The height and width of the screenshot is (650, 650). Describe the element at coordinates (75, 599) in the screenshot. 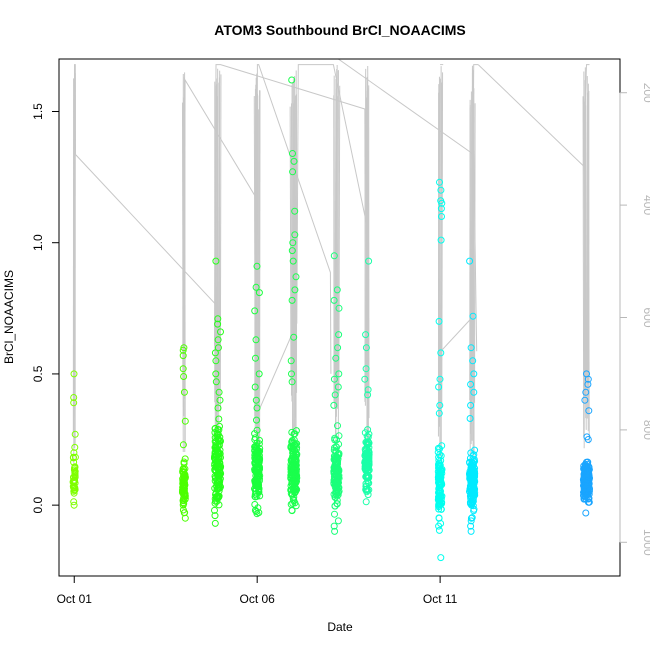

I see `x-tick-label: Oct 01` at that location.